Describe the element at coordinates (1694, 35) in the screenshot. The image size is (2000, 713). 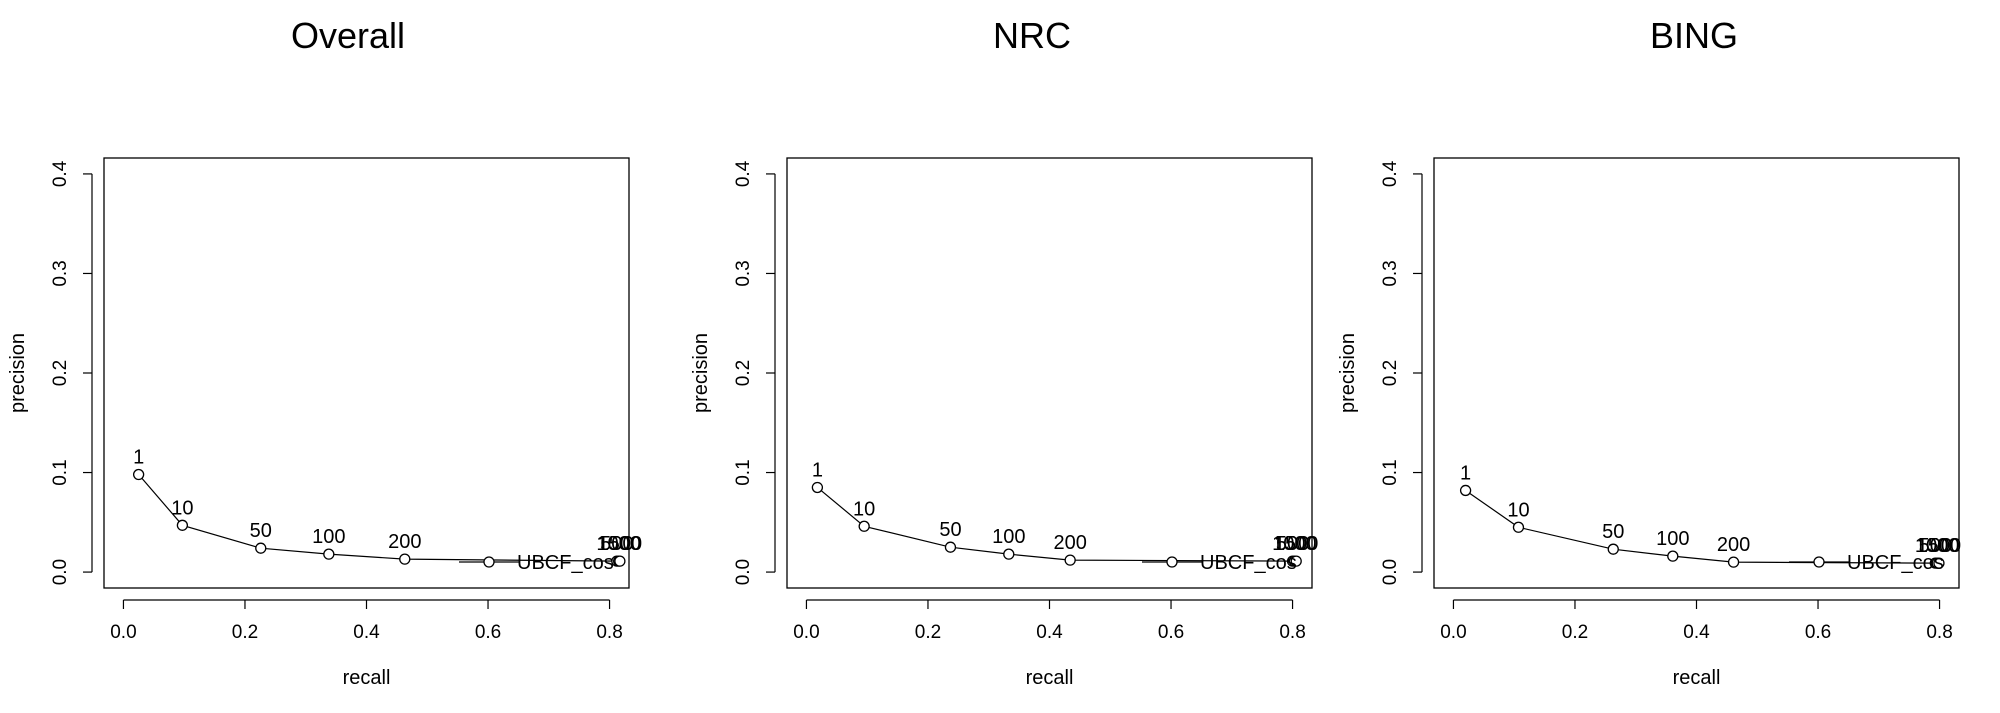
I see `chart-title: BING` at that location.